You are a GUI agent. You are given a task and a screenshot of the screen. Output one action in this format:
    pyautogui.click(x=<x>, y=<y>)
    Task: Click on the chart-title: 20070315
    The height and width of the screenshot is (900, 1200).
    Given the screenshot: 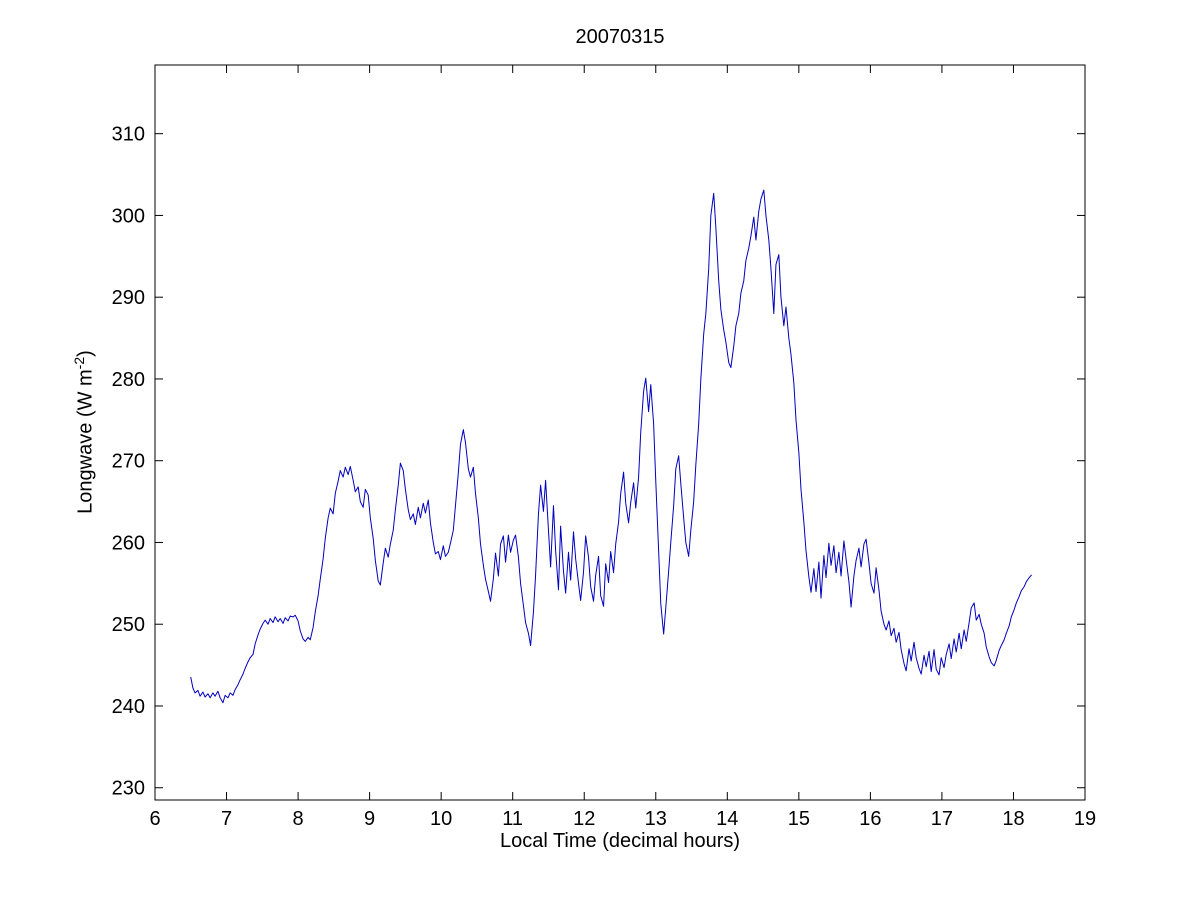 What is the action you would take?
    pyautogui.click(x=620, y=37)
    